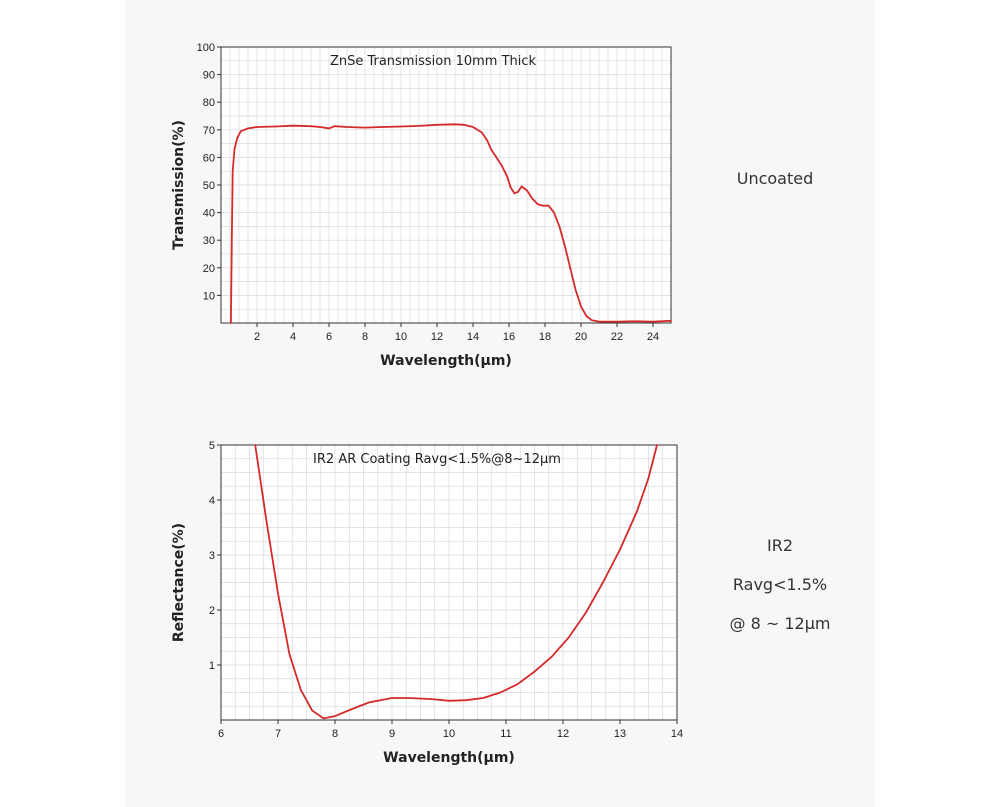 The width and height of the screenshot is (1000, 807). What do you see at coordinates (775, 178) in the screenshot?
I see `uncoated-label: Uncoated` at bounding box center [775, 178].